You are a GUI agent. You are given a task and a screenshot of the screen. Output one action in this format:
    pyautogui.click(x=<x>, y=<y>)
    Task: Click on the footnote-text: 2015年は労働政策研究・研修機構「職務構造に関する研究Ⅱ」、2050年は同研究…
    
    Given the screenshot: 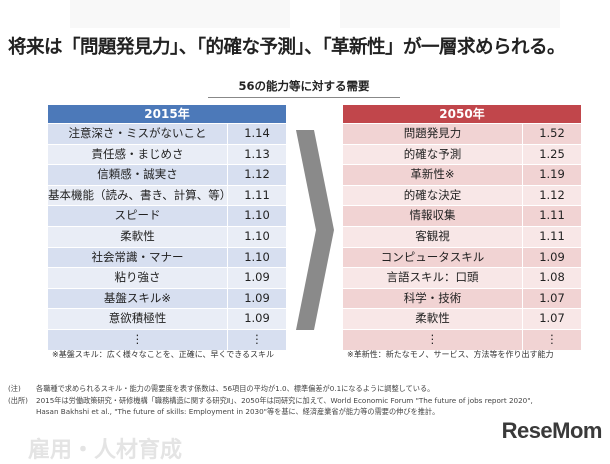 What is the action you would take?
    pyautogui.click(x=284, y=400)
    